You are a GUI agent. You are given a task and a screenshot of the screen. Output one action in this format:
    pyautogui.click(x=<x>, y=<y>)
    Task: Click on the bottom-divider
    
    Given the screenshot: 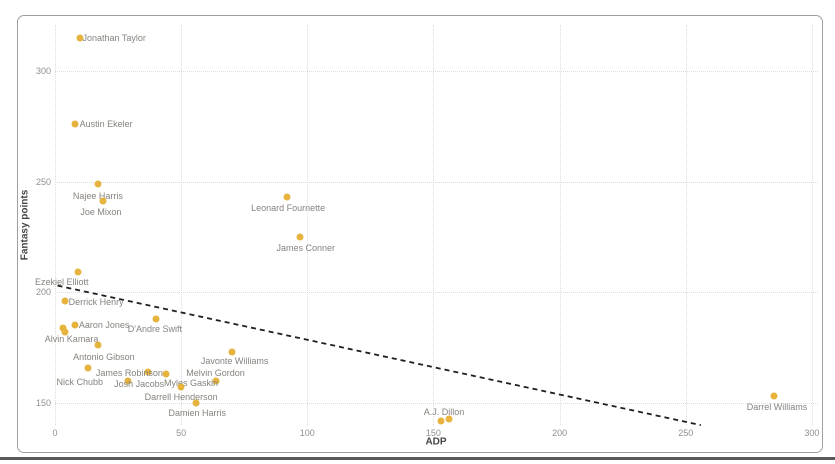 What is the action you would take?
    pyautogui.click(x=417, y=458)
    